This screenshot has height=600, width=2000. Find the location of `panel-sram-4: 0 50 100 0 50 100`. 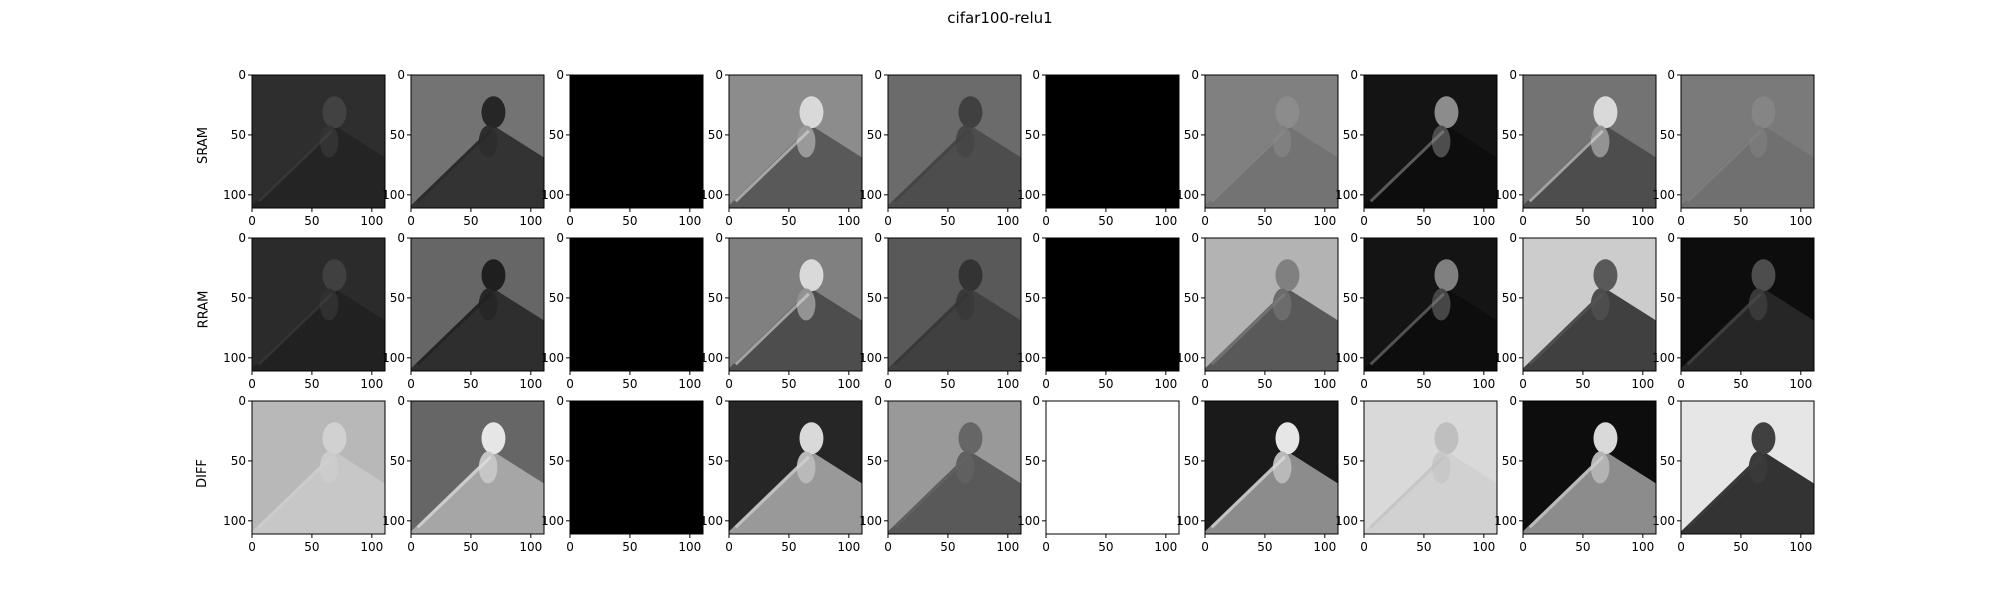

panel-sram-4: 0 50 100 0 50 100 is located at coordinates (781, 148).